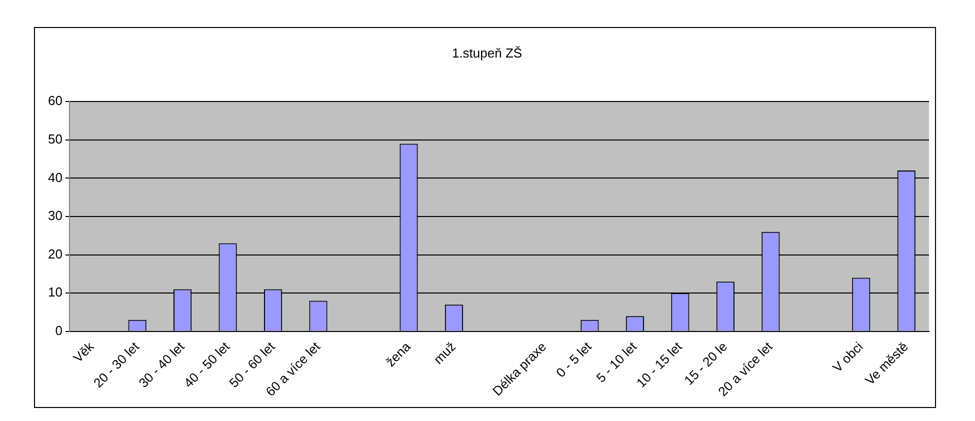 The width and height of the screenshot is (975, 421). Describe the element at coordinates (574, 359) in the screenshot. I see `x-tick-label: 0 - 5 let` at that location.